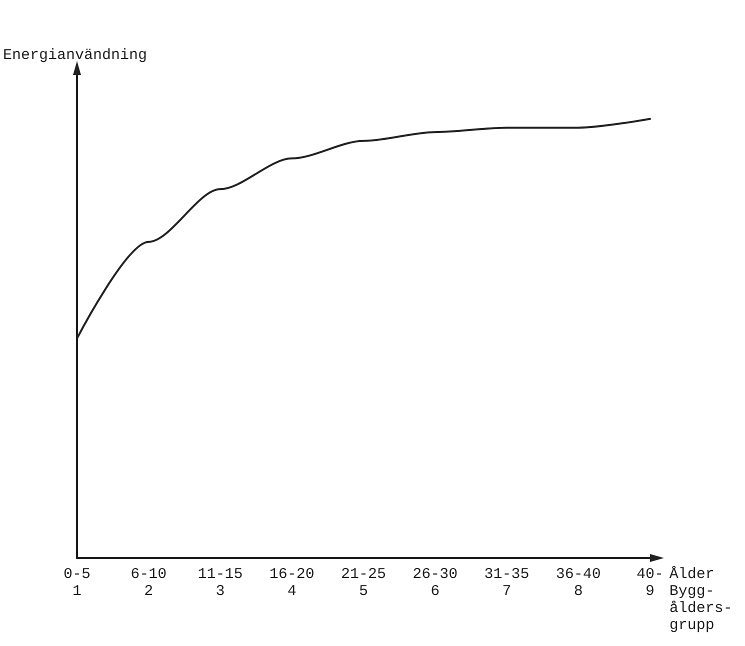 This screenshot has width=745, height=646. Describe the element at coordinates (77, 583) in the screenshot. I see `x-tick-label: 0-5 1` at that location.